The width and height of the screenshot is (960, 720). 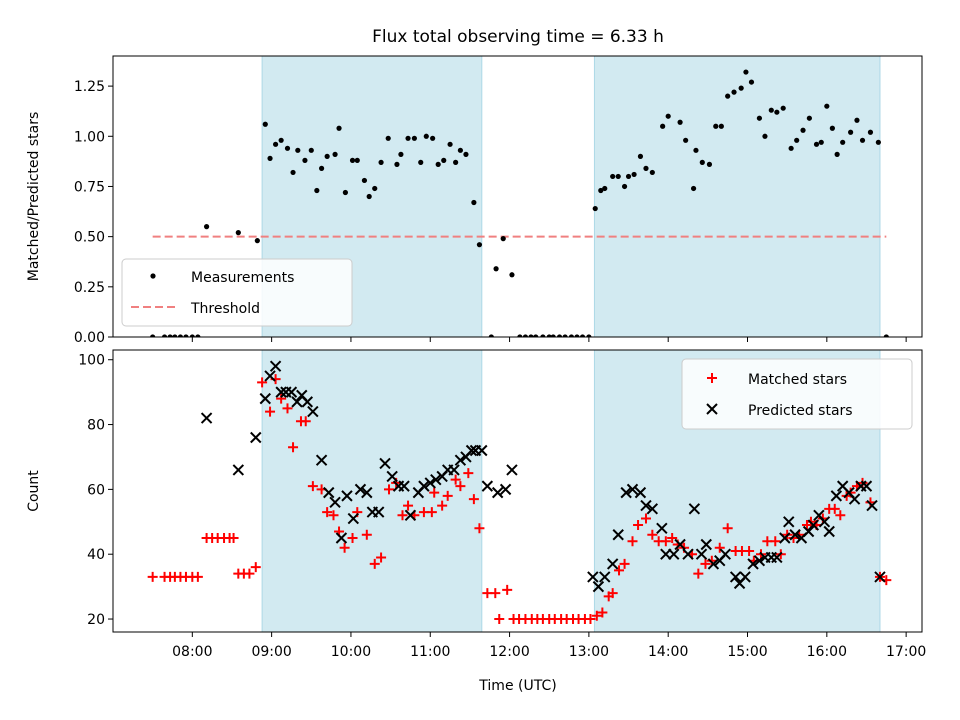 What do you see at coordinates (192, 652) in the screenshot?
I see `x-tick-label: 08:00` at bounding box center [192, 652].